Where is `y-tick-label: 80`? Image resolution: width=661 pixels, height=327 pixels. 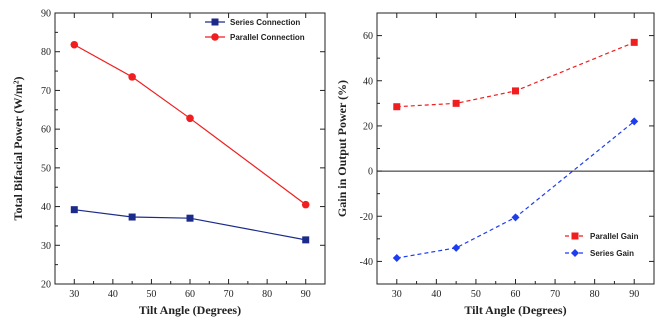
y-tick-label: 80 is located at coordinates (46, 52).